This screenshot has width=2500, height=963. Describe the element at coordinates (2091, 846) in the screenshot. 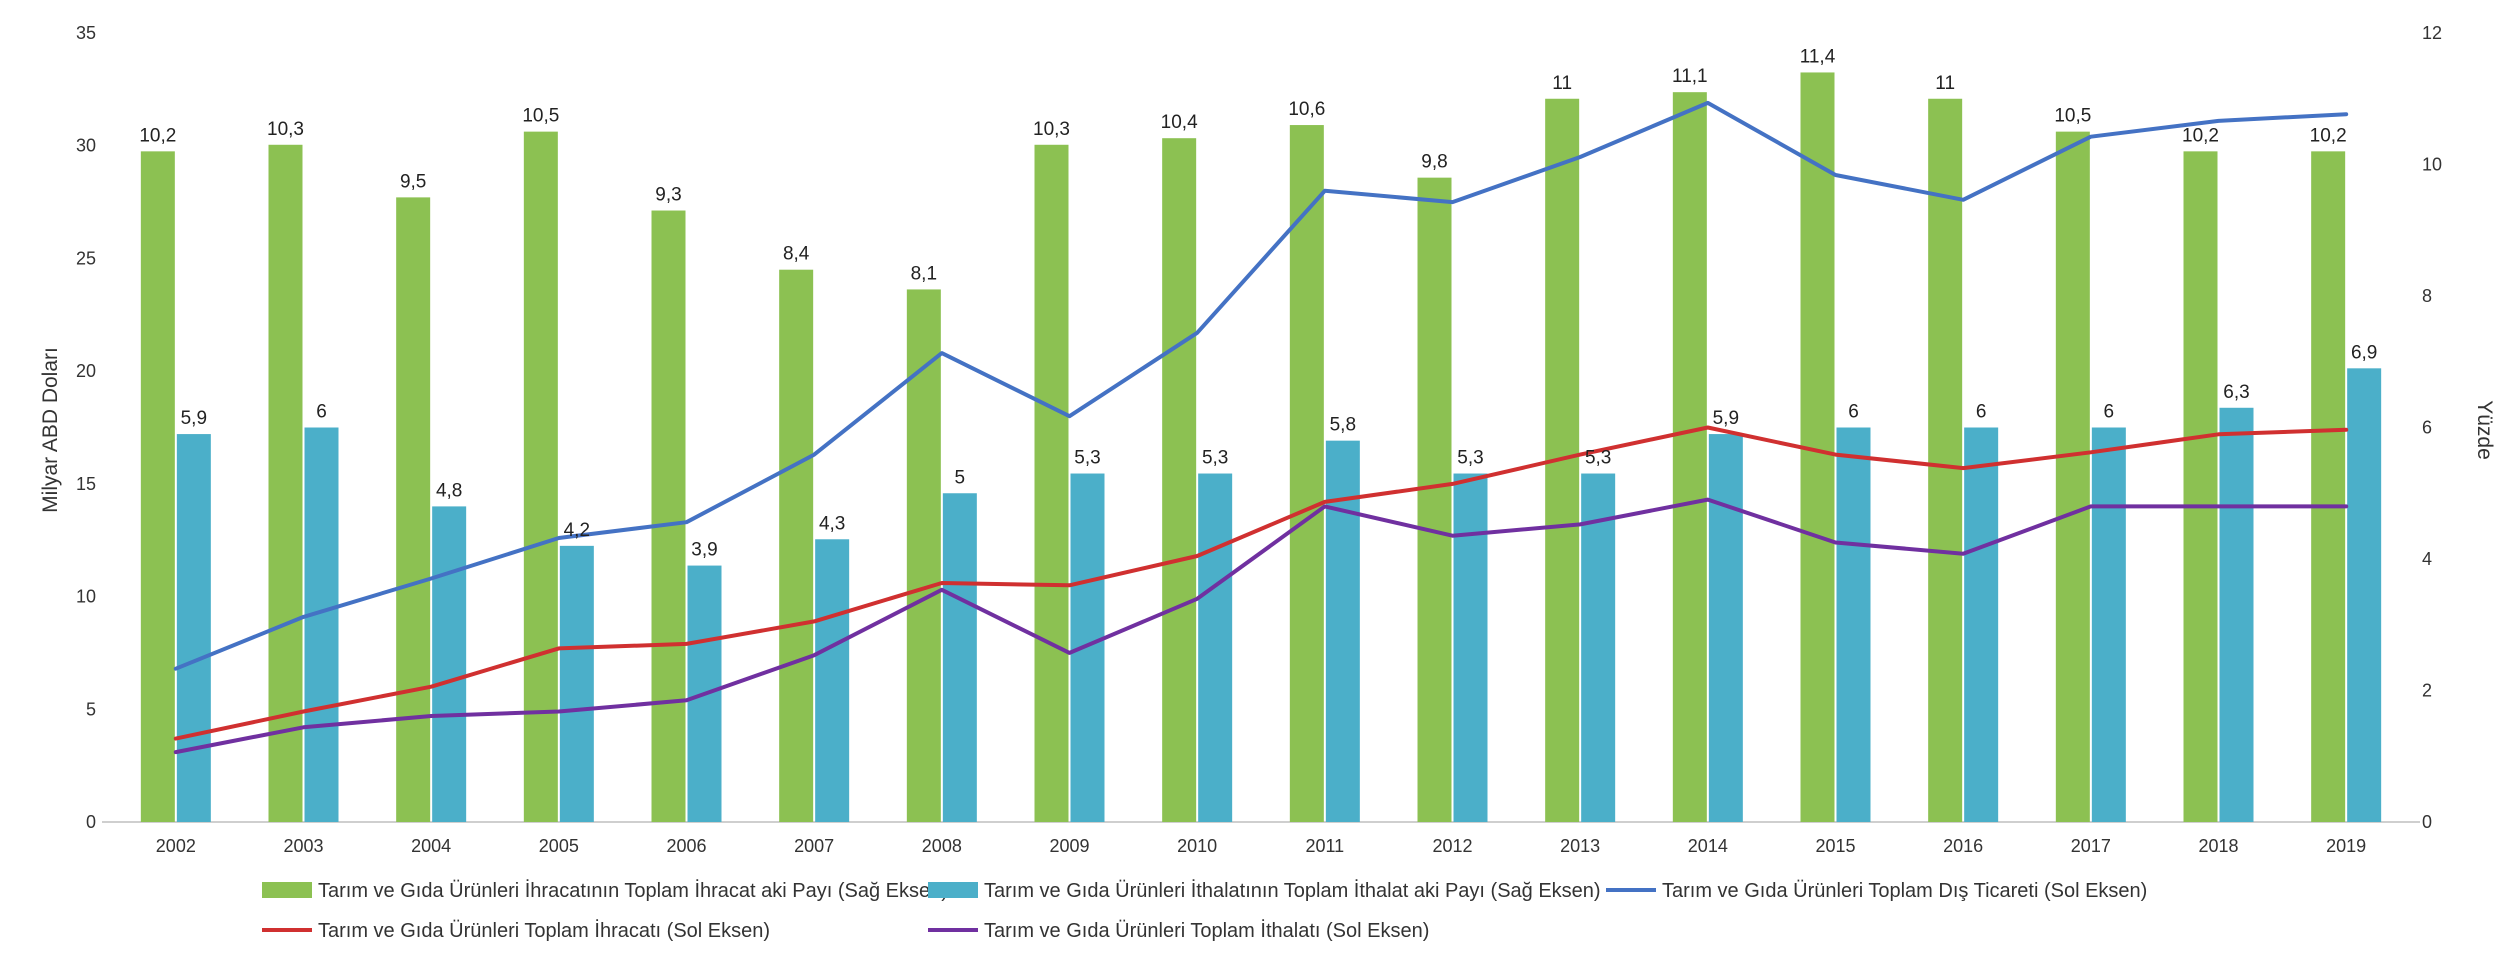

I see `x-tick-label: 2017` at that location.